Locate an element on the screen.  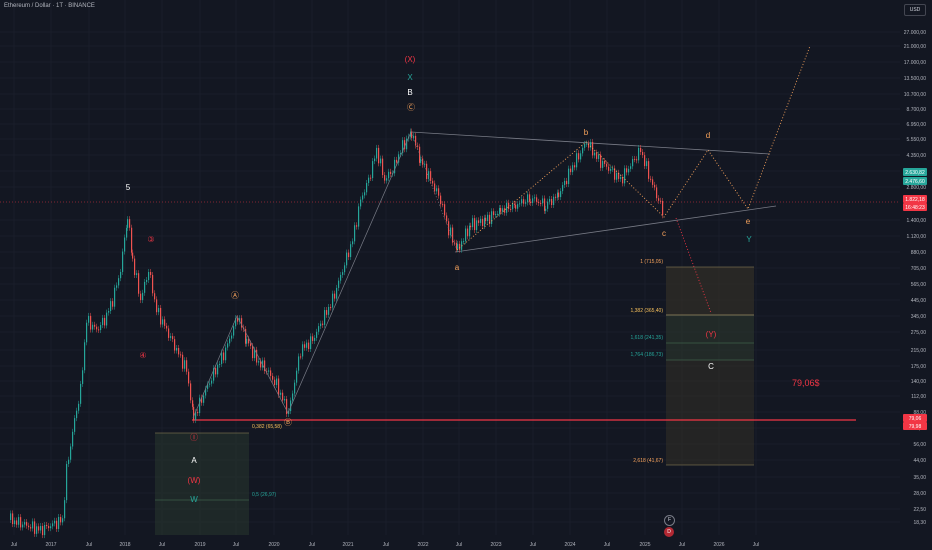
price-badge-label: 2.630,82 is located at coordinates (915, 173).